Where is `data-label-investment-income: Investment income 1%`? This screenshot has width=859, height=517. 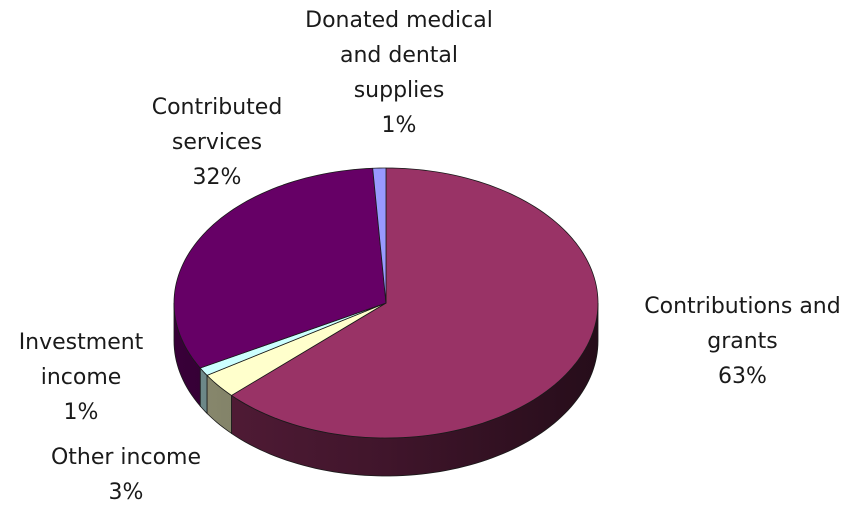
data-label-investment-income: Investment income 1% is located at coordinates (81, 377).